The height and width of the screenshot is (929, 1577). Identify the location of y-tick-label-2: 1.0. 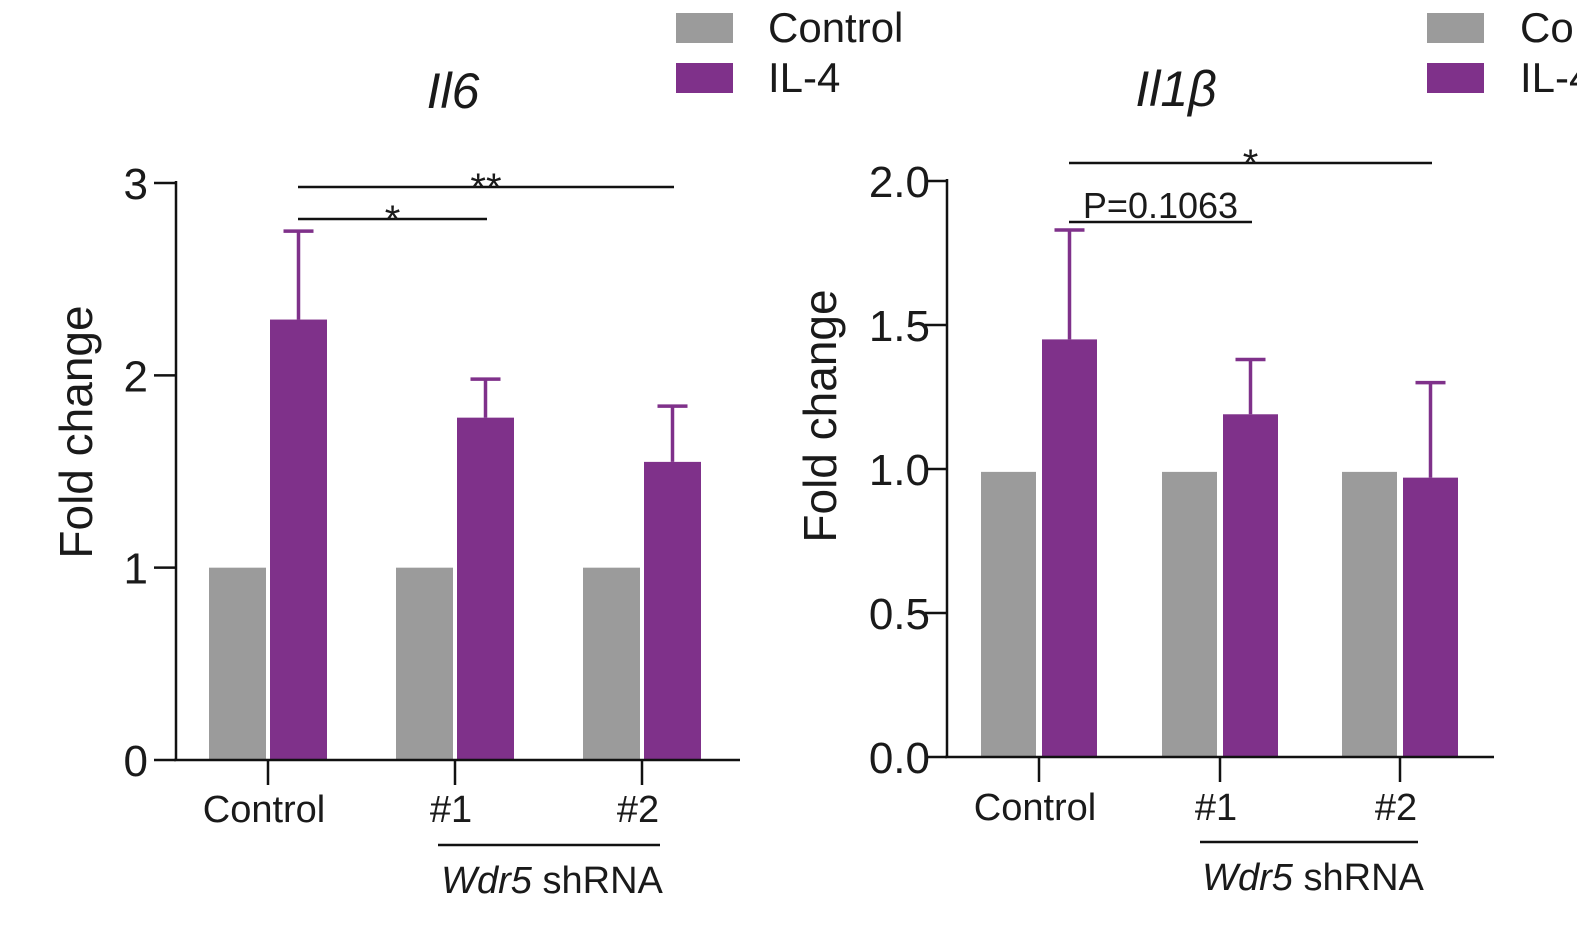
(899, 470).